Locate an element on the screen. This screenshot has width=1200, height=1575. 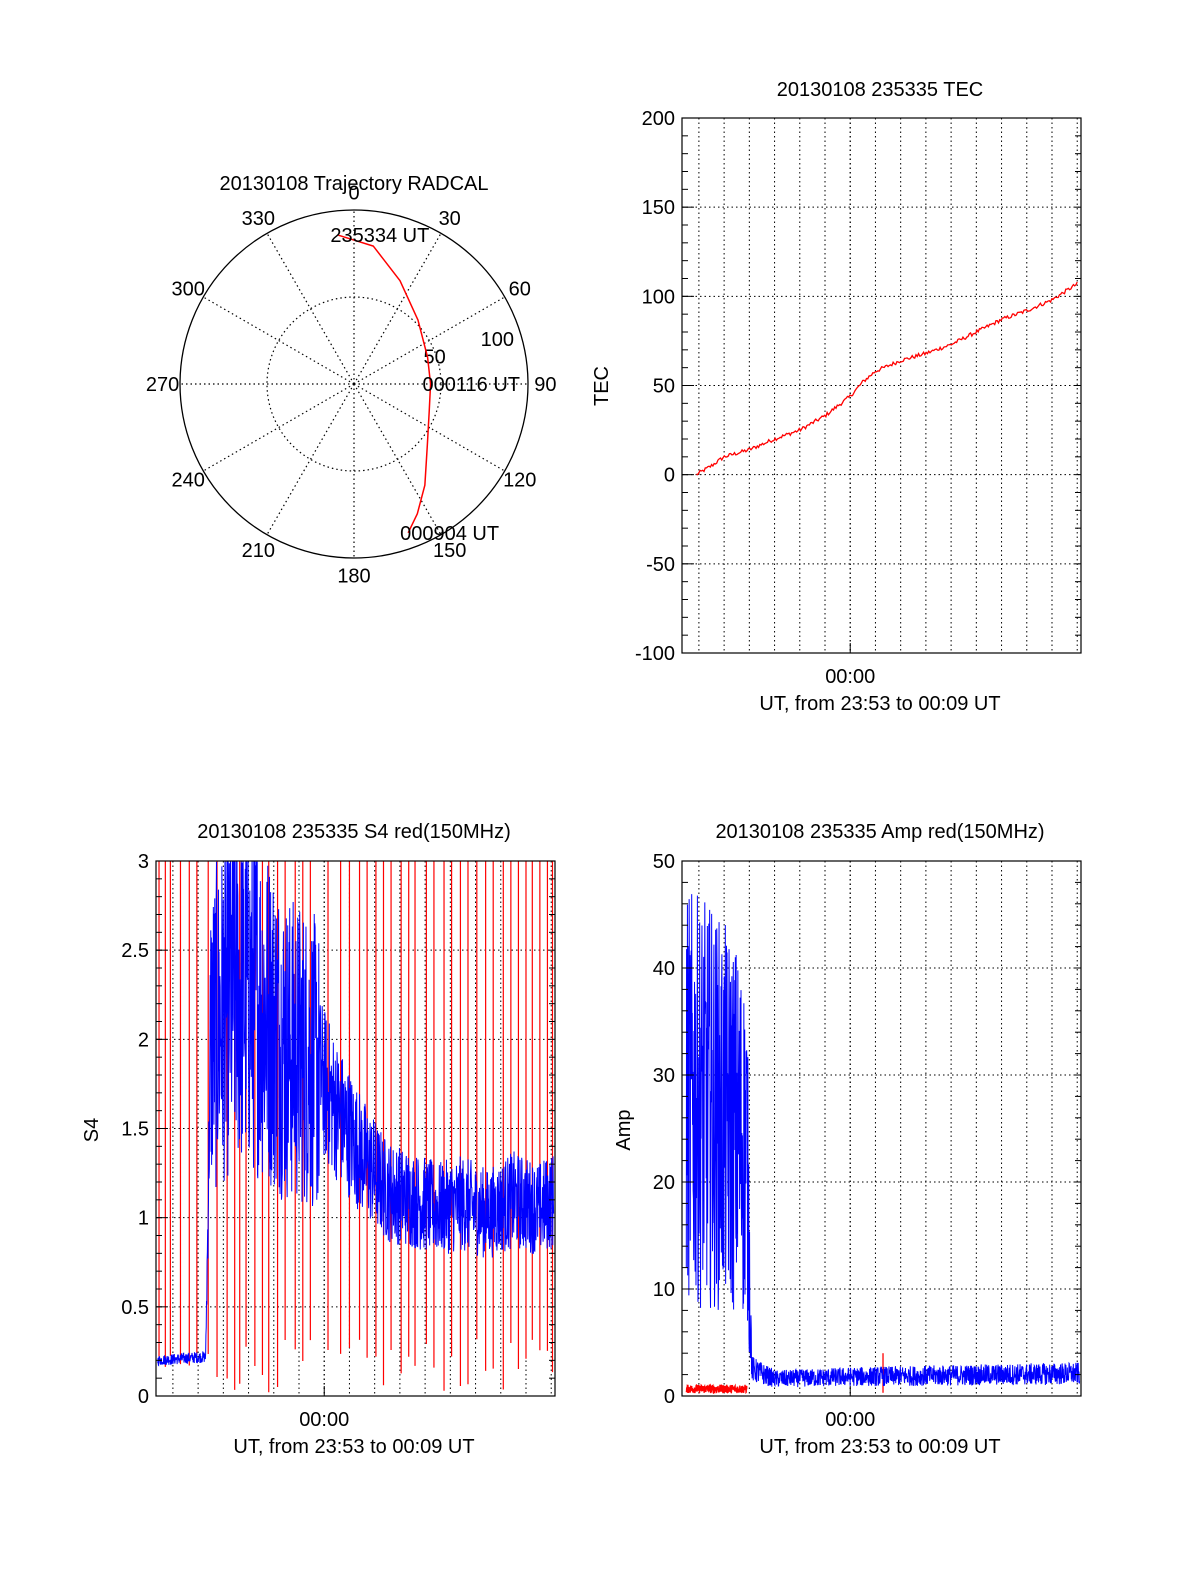
y-tick-label: 0.5 is located at coordinates (135, 1308).